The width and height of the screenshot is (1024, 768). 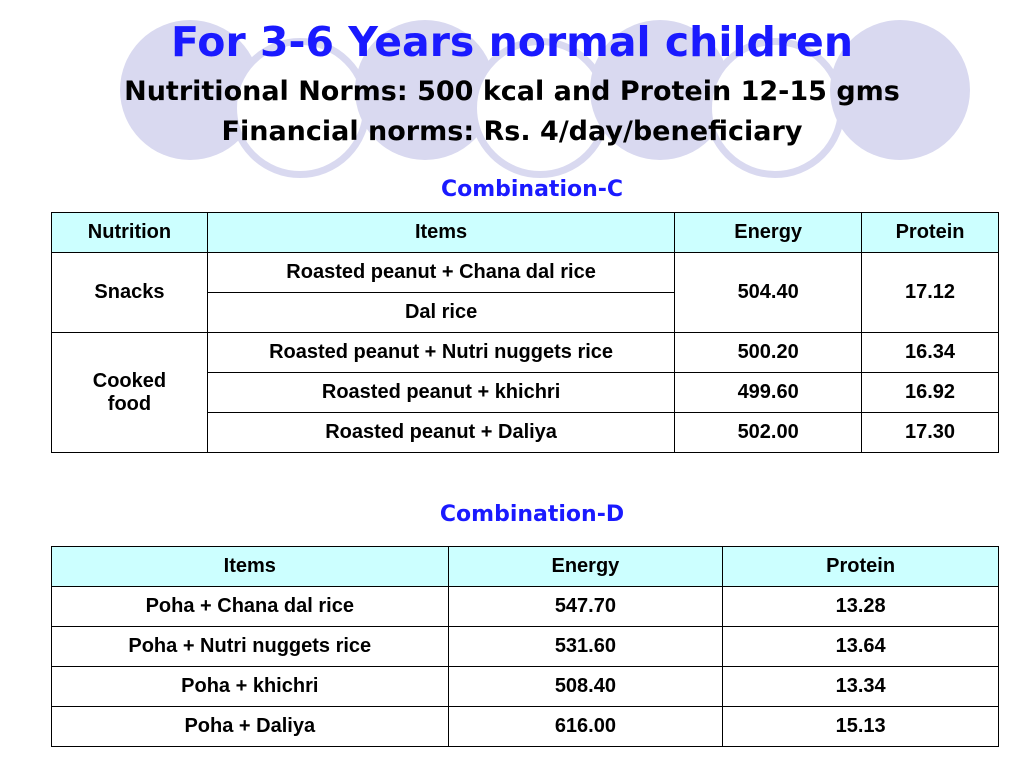 I want to click on item-cell: Poha + Daliya, so click(x=250, y=726).